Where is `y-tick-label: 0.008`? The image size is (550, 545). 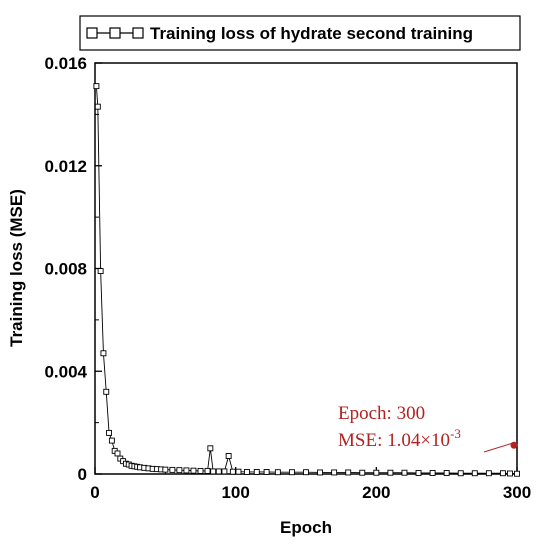 y-tick-label: 0.008 is located at coordinates (65, 269).